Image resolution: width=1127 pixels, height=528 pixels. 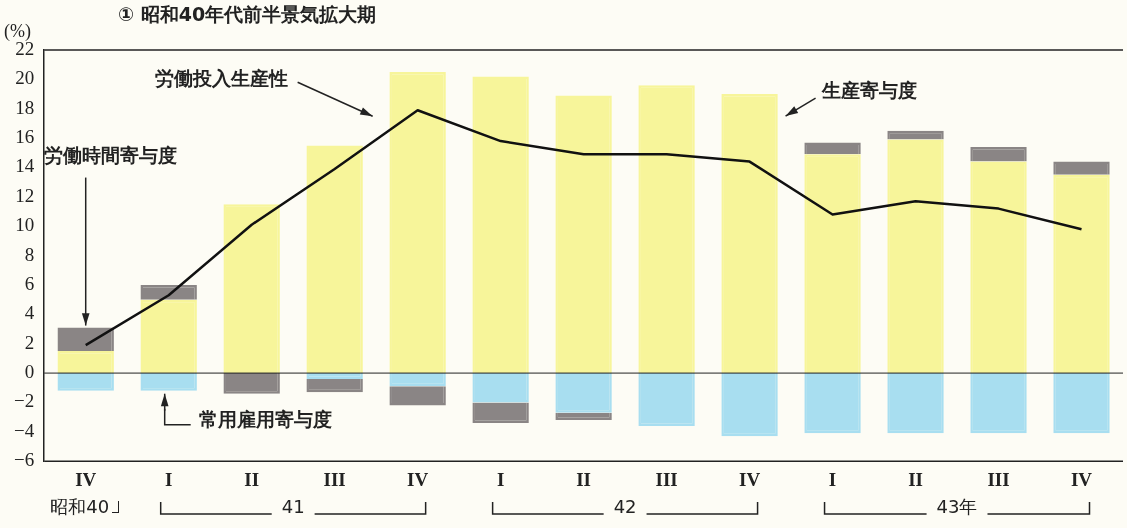 I want to click on text: 労働時間寄与度, so click(x=110, y=155).